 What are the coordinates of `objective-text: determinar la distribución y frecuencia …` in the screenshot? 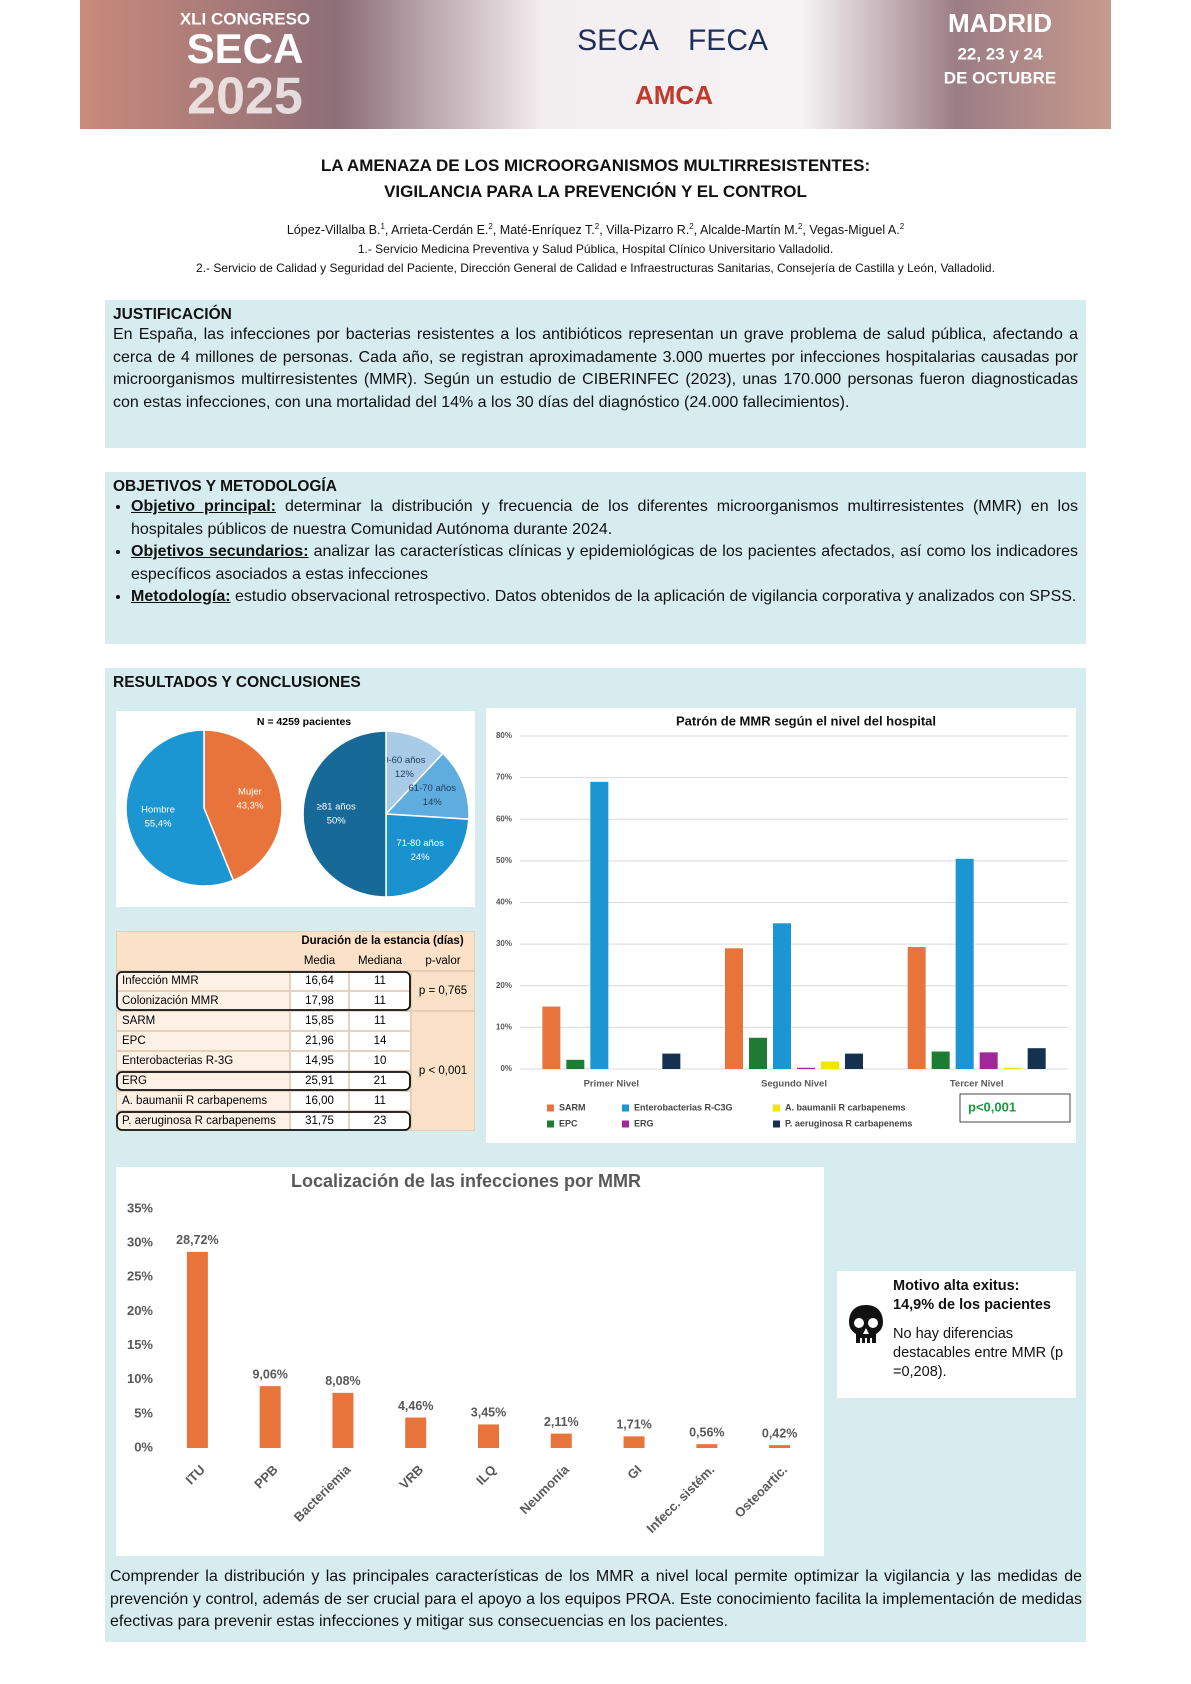 It's located at (605, 518).